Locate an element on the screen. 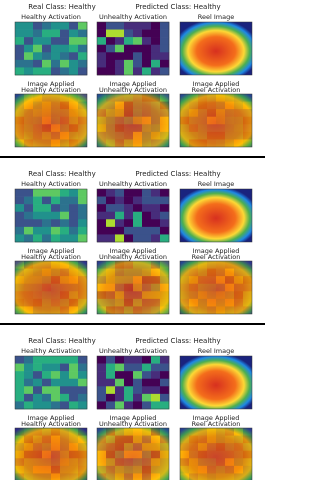  thermal is located at coordinates (133, 120).